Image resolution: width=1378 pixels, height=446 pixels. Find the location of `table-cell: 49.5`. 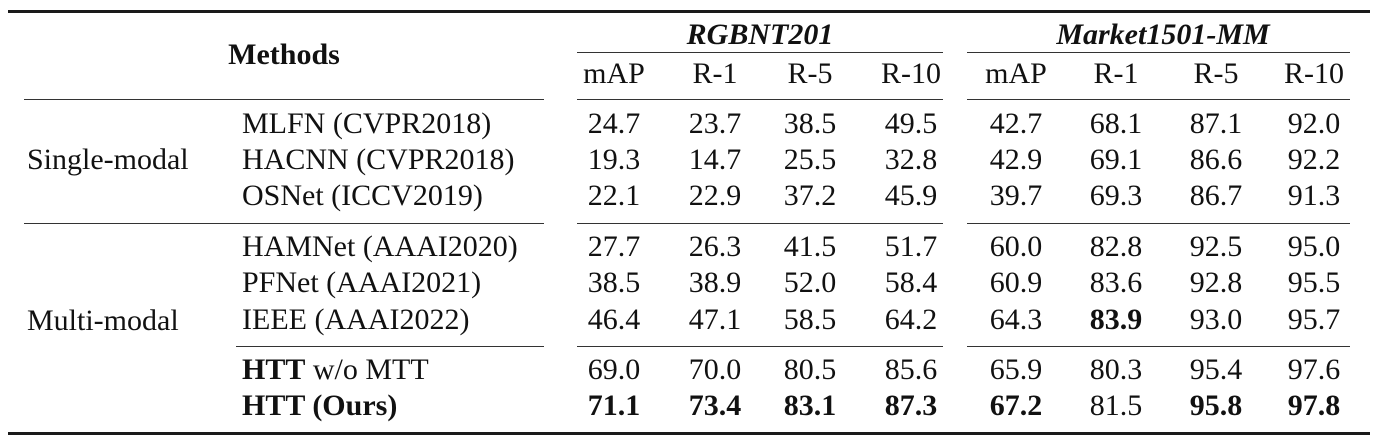

table-cell: 49.5 is located at coordinates (911, 123).